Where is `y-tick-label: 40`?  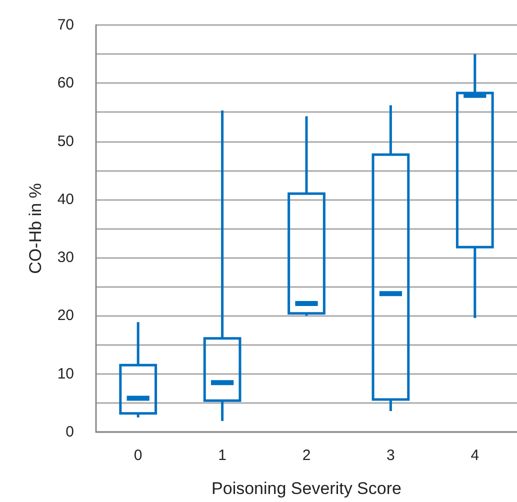 y-tick-label: 40 is located at coordinates (65, 199).